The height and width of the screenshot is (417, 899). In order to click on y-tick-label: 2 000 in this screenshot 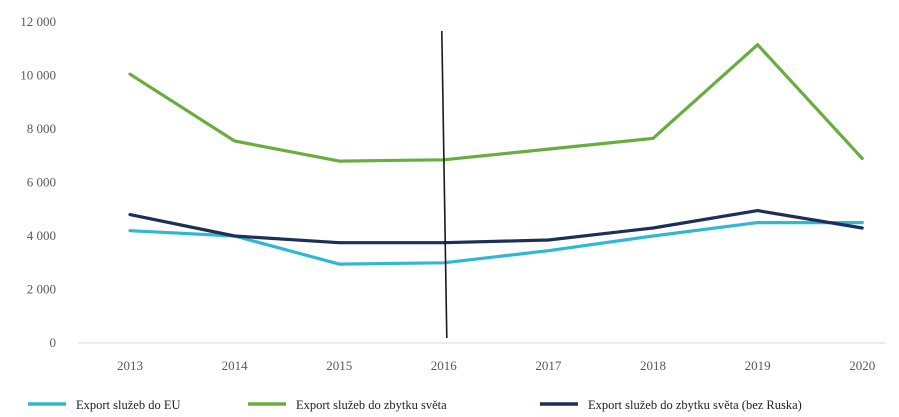, I will do `click(41, 289)`.